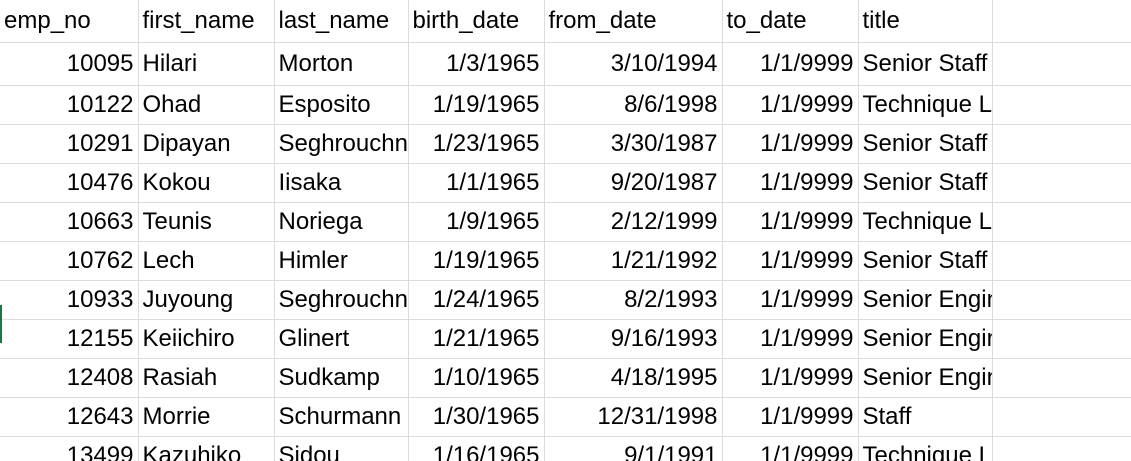 The height and width of the screenshot is (461, 1131). Describe the element at coordinates (69, 261) in the screenshot. I see `cell-emp-no: 10762` at that location.